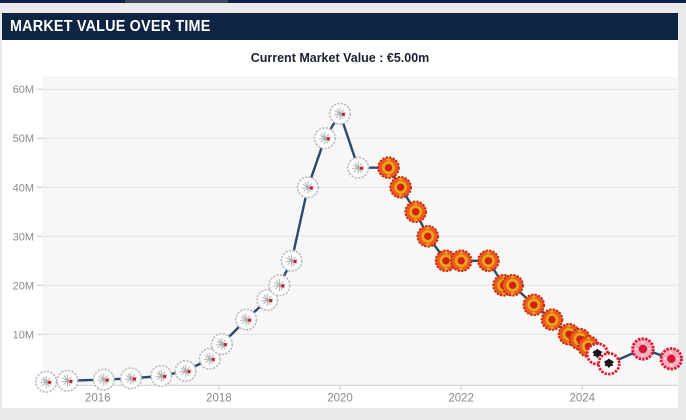 This screenshot has width=686, height=420. What do you see at coordinates (110, 26) in the screenshot?
I see `section-title: MARKET VALUE OVER TIME` at bounding box center [110, 26].